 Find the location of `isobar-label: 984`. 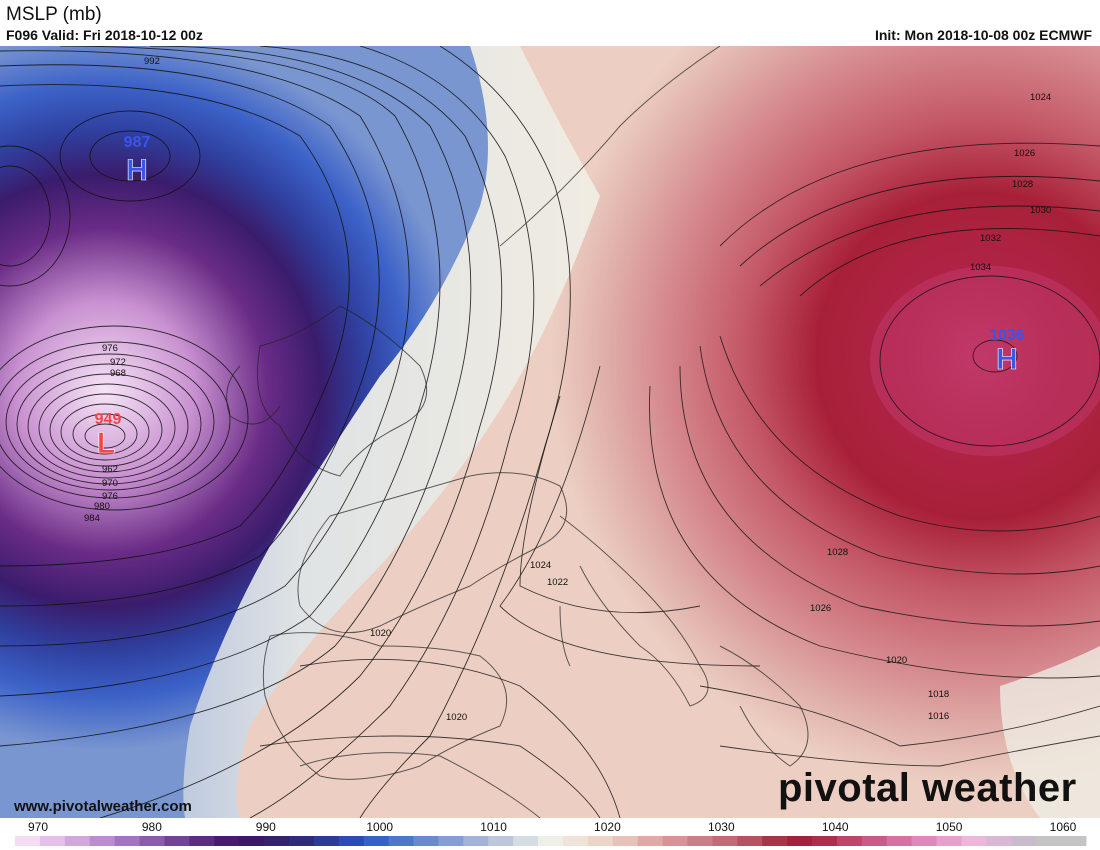

isobar-label: 984 is located at coordinates (92, 518).